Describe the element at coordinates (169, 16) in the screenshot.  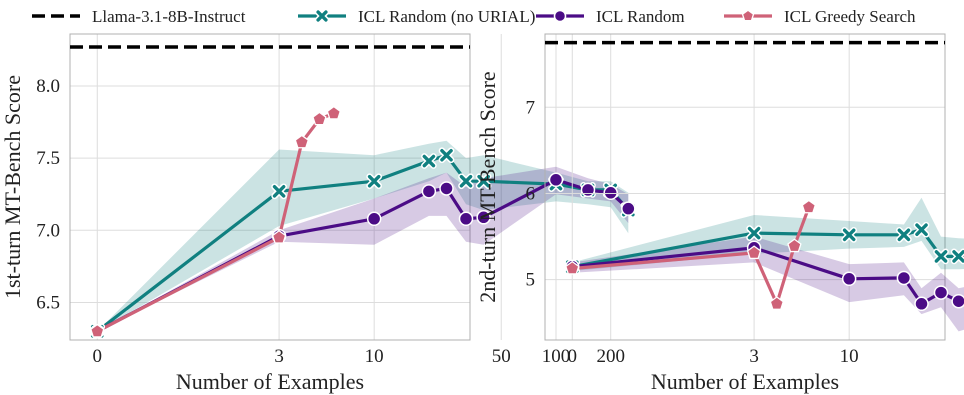
I see `legend-label: Llama-3.1-8B-Instruct` at that location.